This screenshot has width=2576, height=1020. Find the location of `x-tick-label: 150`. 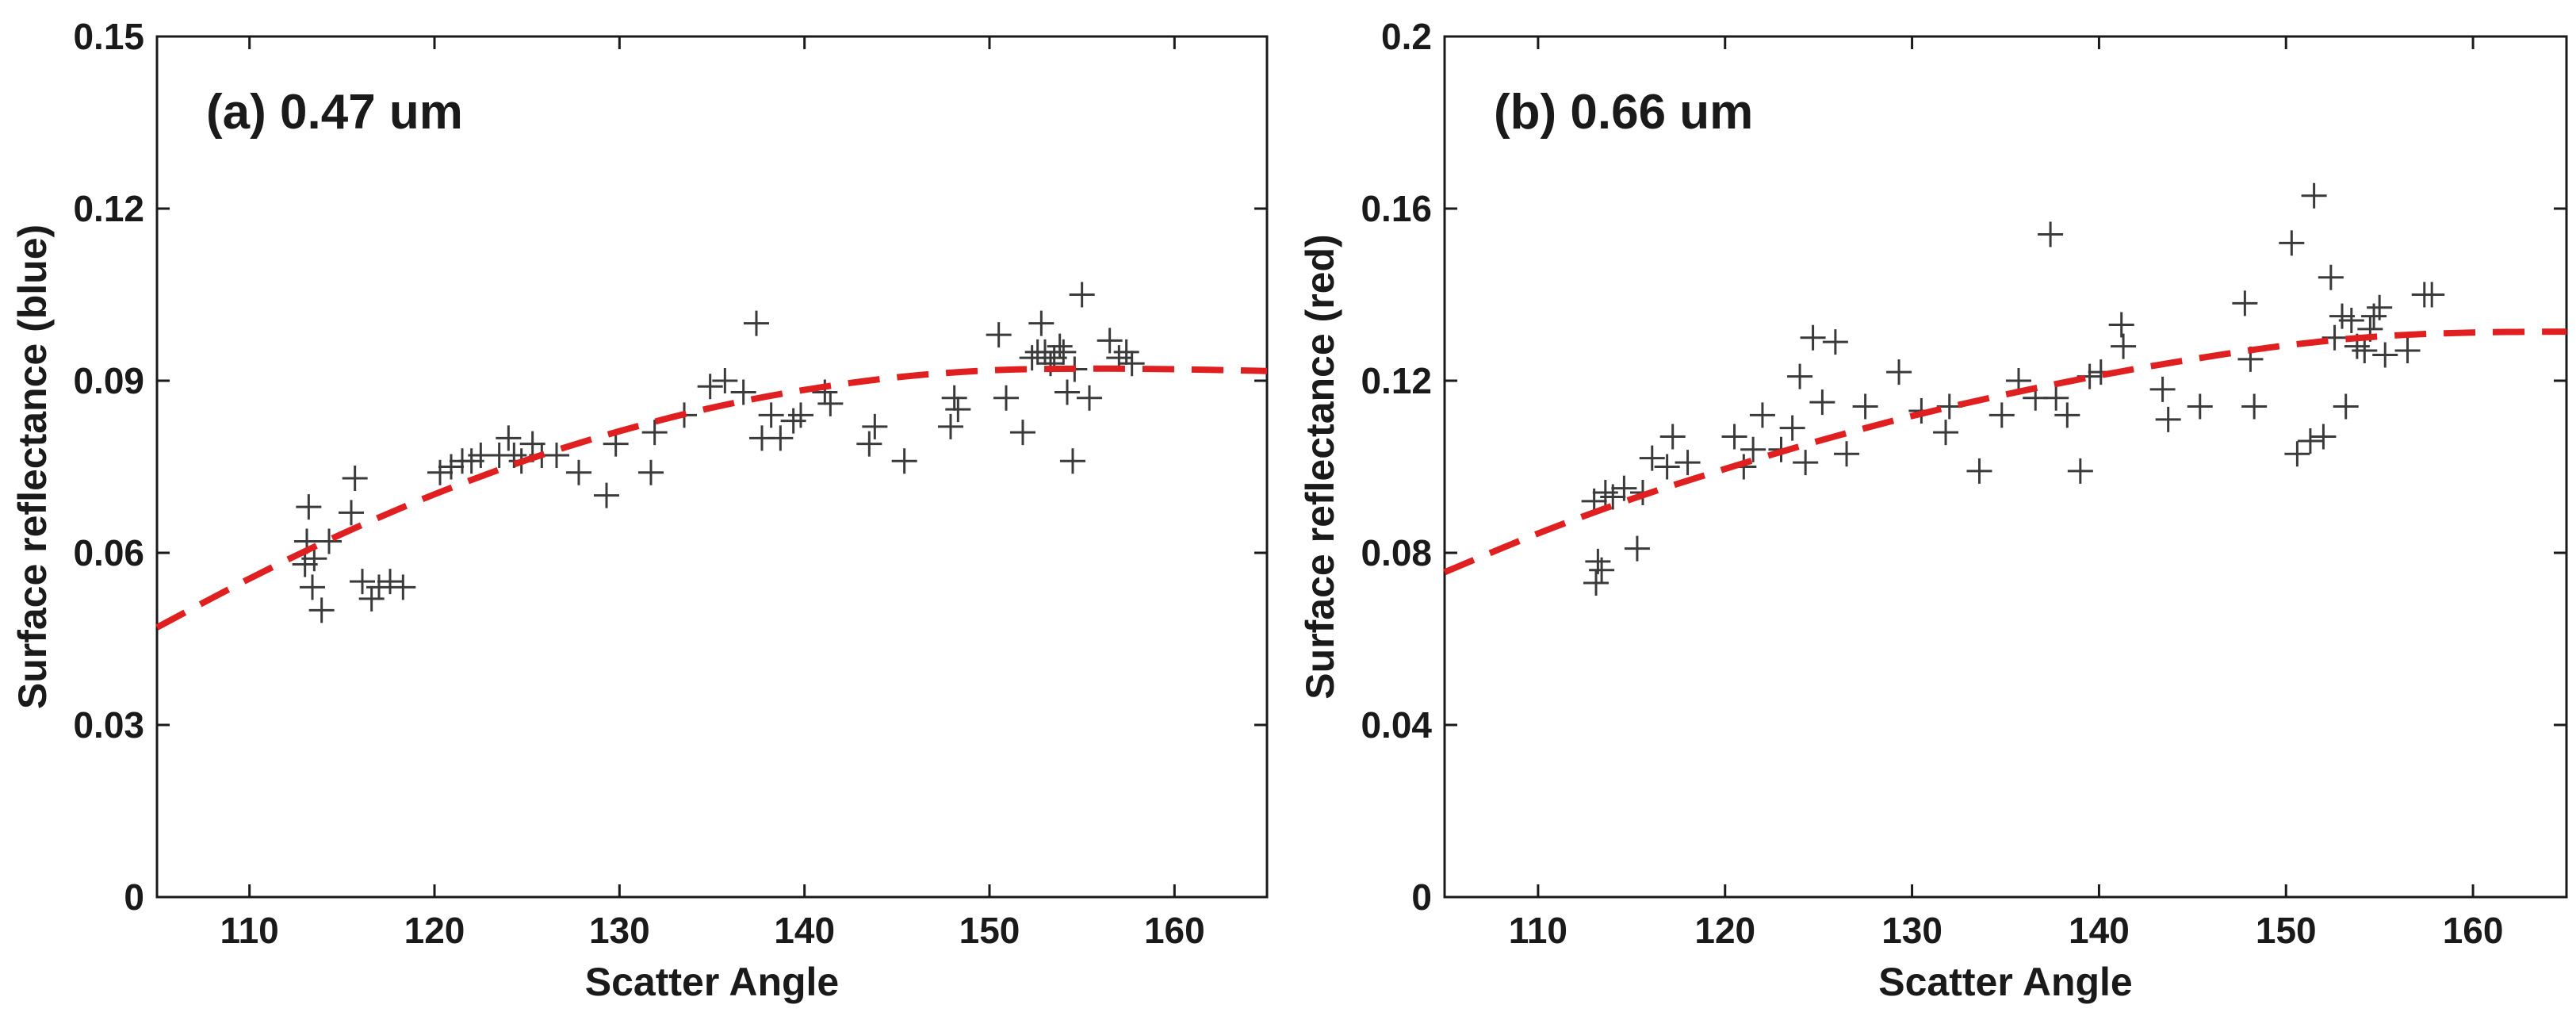

x-tick-label: 150 is located at coordinates (989, 930).